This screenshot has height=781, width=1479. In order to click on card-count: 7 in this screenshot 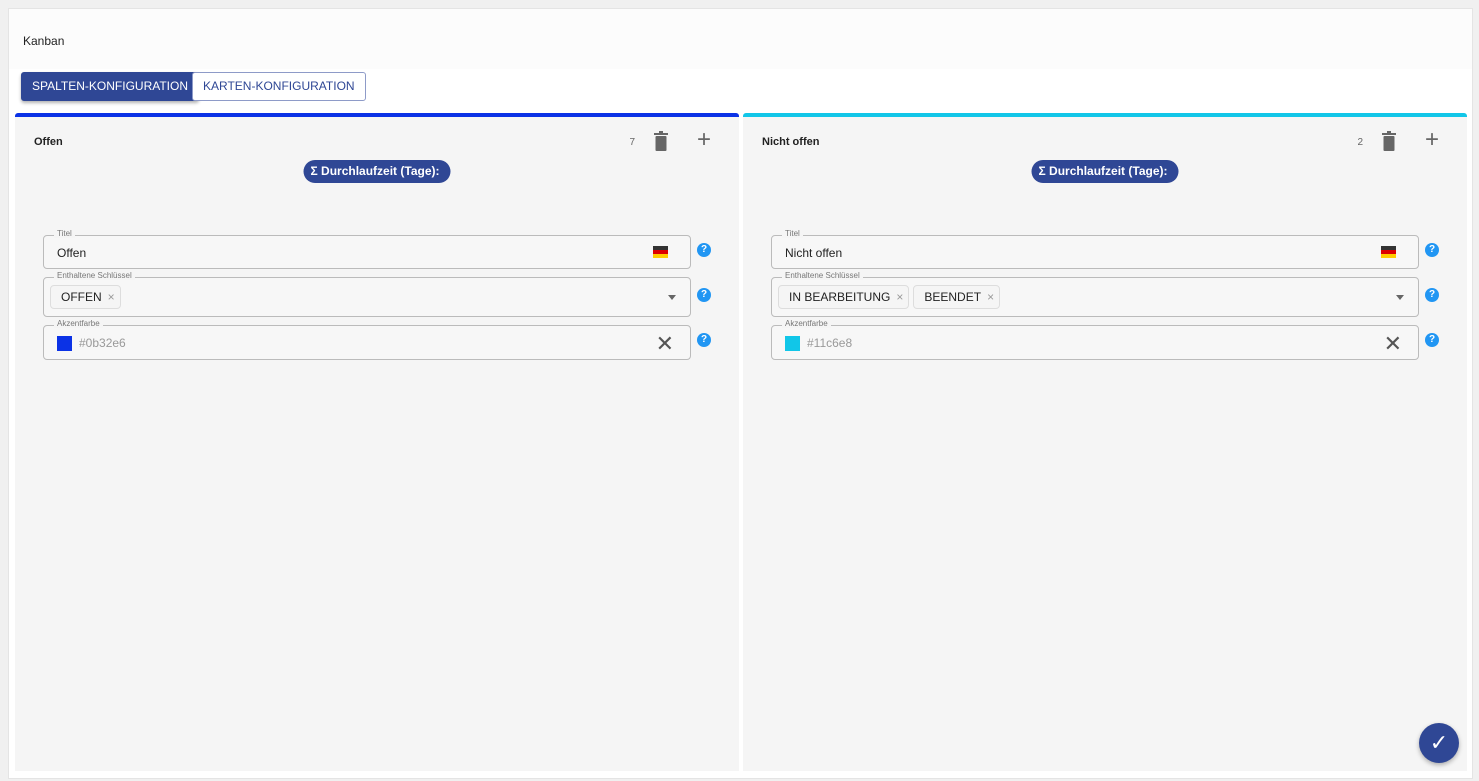, I will do `click(632, 142)`.